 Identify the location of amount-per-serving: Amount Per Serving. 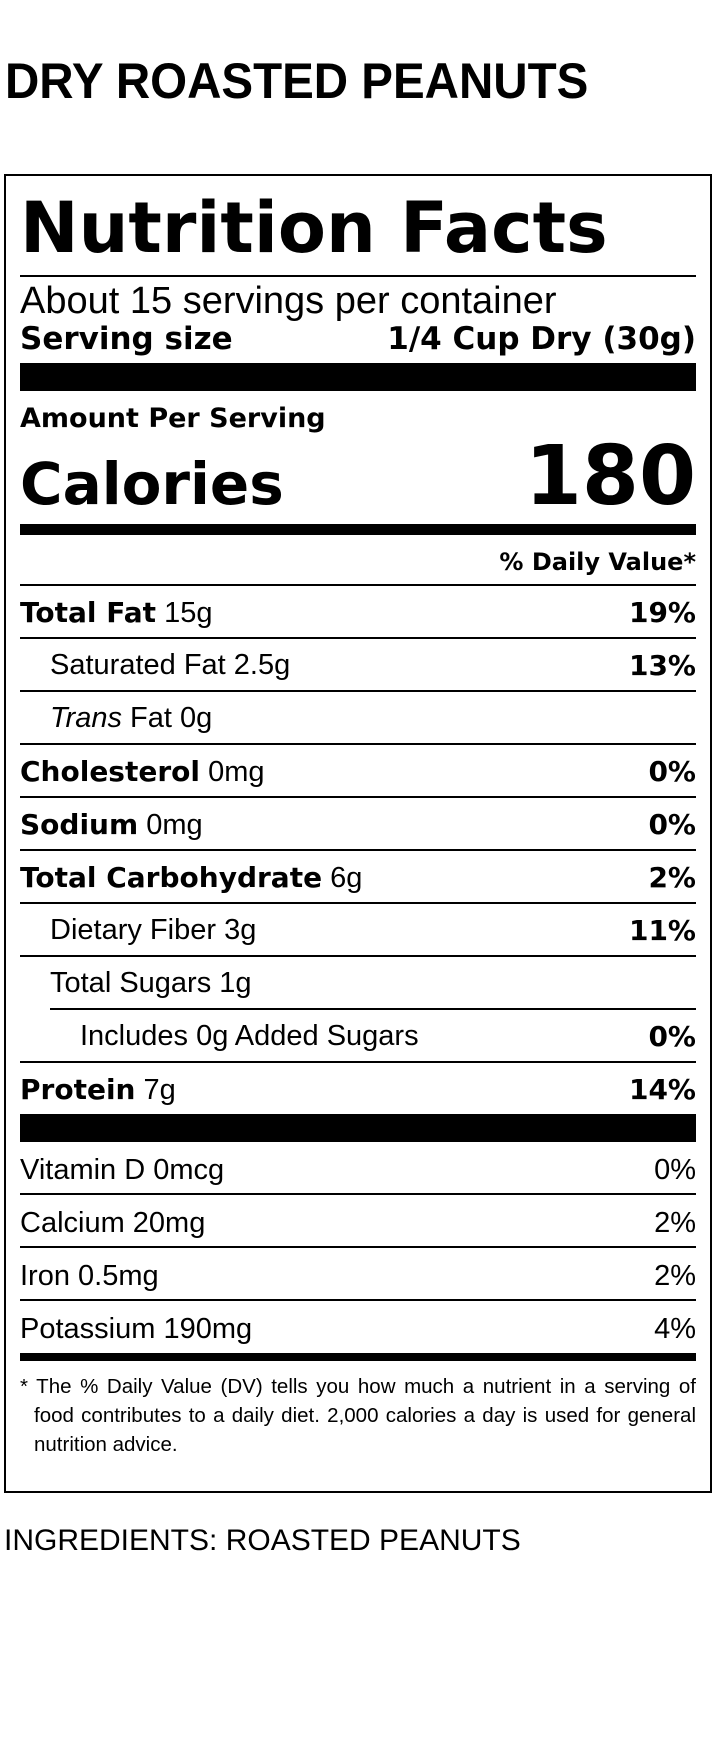
(173, 418).